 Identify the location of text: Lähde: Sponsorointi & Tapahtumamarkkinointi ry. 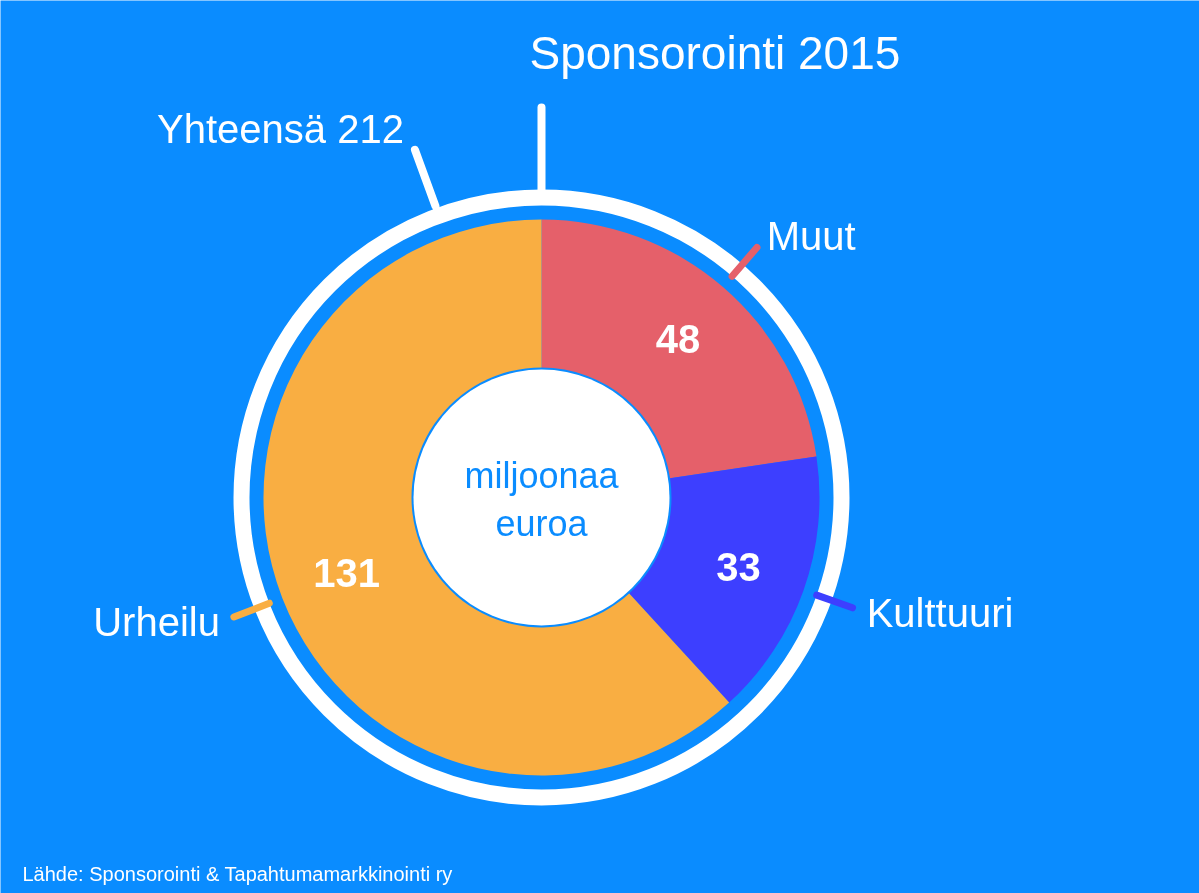
(237, 873).